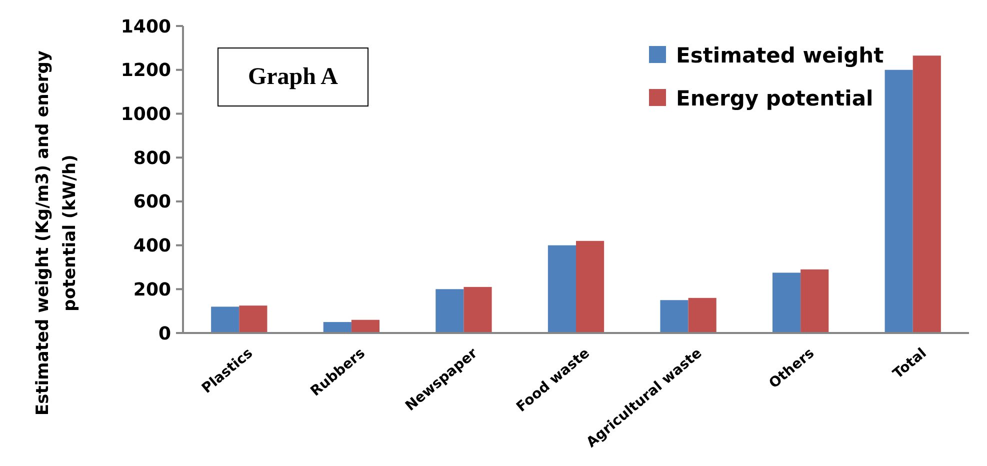  What do you see at coordinates (145, 115) in the screenshot?
I see `y-tick-label: 1000` at bounding box center [145, 115].